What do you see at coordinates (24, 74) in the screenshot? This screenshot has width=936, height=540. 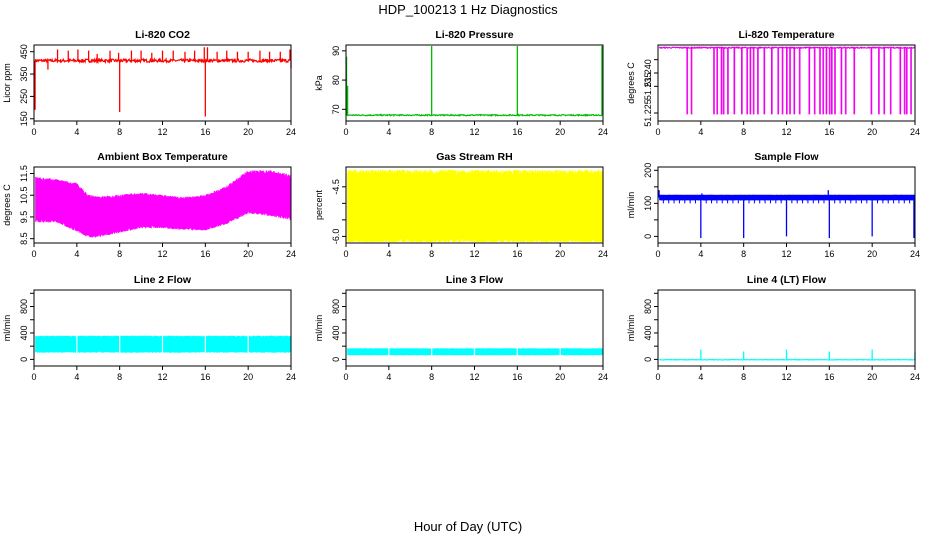 I see `y-tick-label: 350` at bounding box center [24, 74].